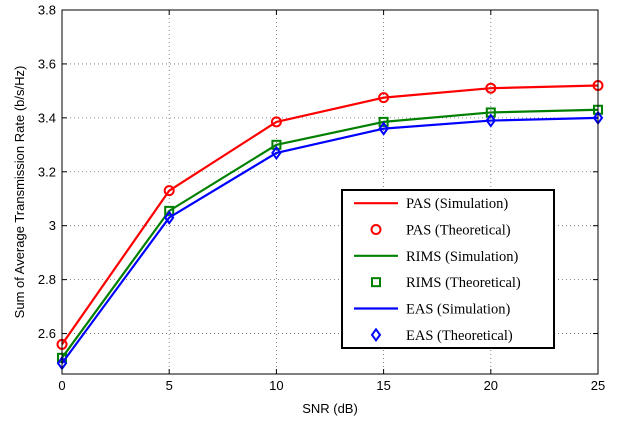  Describe the element at coordinates (463, 283) in the screenshot. I see `legend-label-rims-theoretical: RIMS (Theoretical)` at that location.